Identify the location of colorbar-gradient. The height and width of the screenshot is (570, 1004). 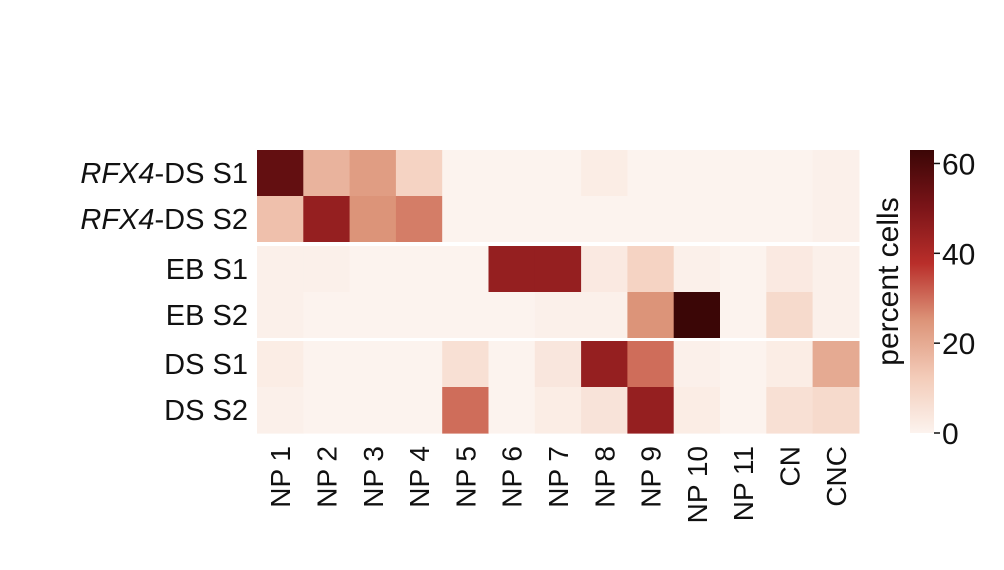
(922, 291).